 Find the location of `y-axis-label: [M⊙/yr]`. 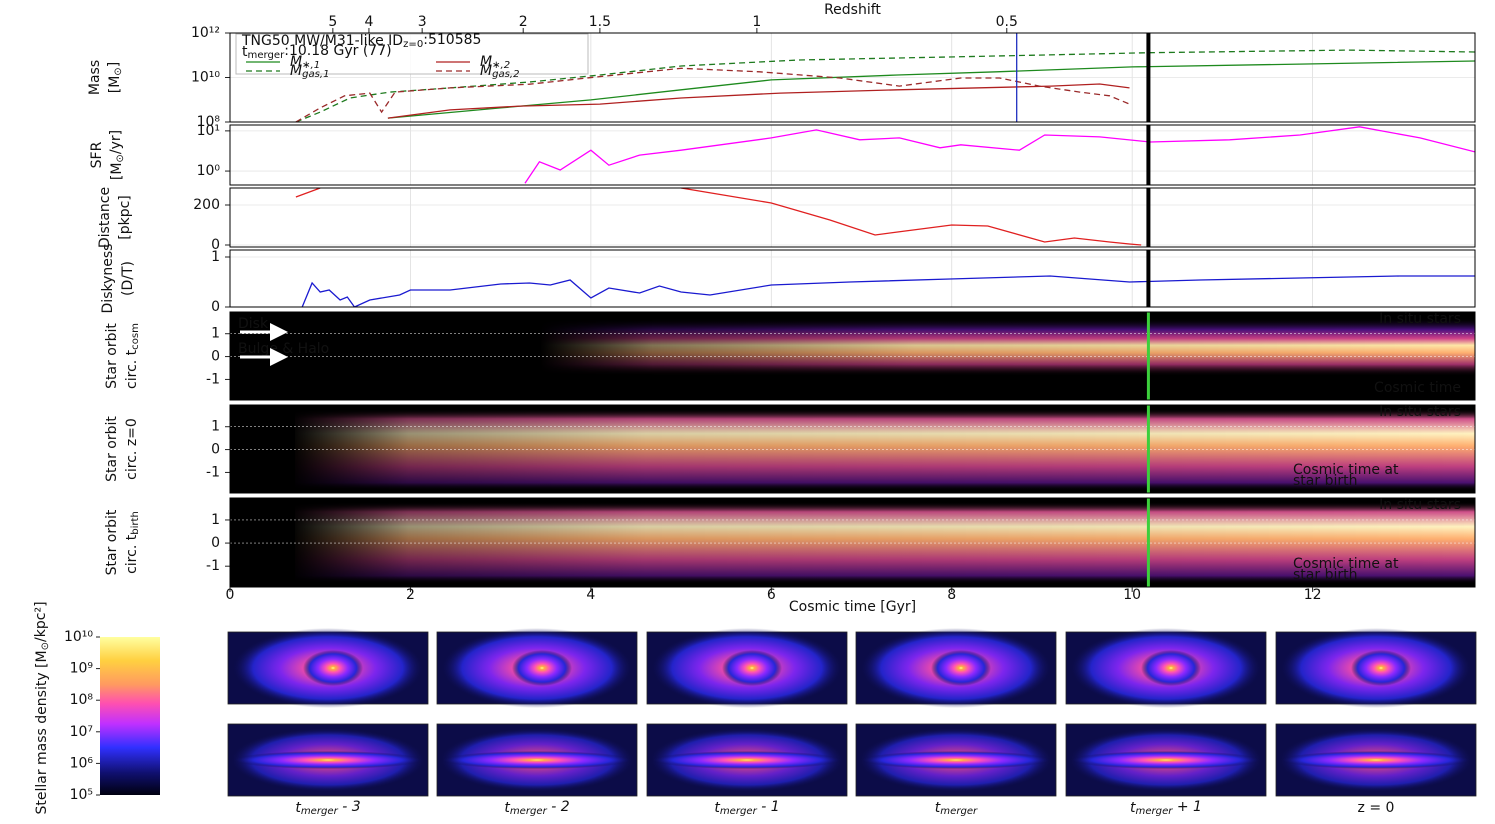

y-axis-label: [M⊙/yr] is located at coordinates (117, 155).